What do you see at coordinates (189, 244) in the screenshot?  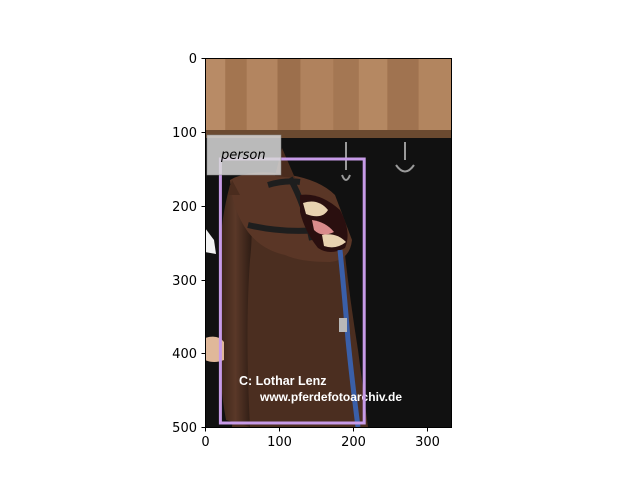 I see `y-axis: 0 100 200 300 400 500` at bounding box center [189, 244].